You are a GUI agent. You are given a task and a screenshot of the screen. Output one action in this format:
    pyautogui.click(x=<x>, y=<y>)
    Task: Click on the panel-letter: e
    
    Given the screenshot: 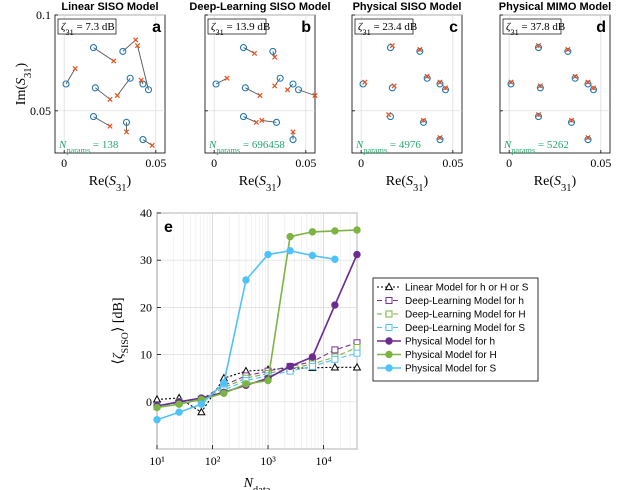 What is the action you would take?
    pyautogui.click(x=168, y=227)
    